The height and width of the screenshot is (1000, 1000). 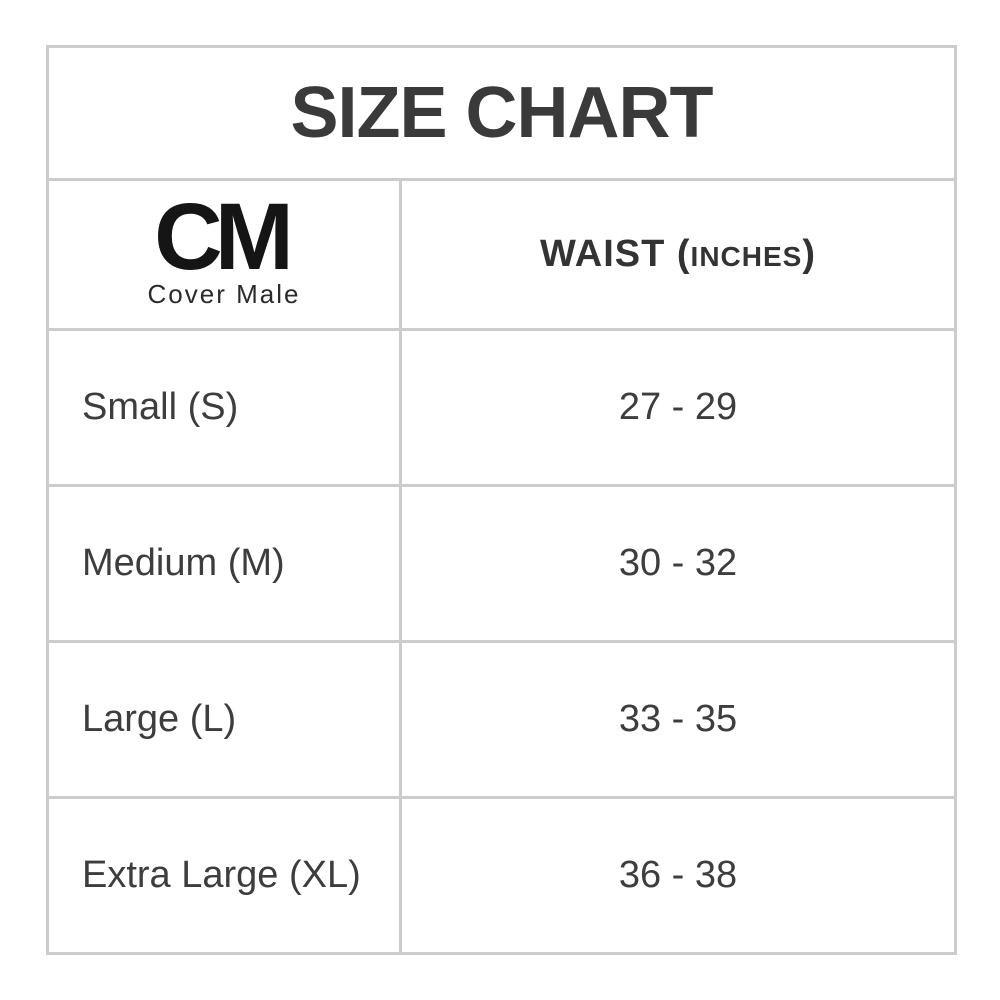 I want to click on header-row: CM Cover Male WAIST (INCHES), so click(x=501, y=254).